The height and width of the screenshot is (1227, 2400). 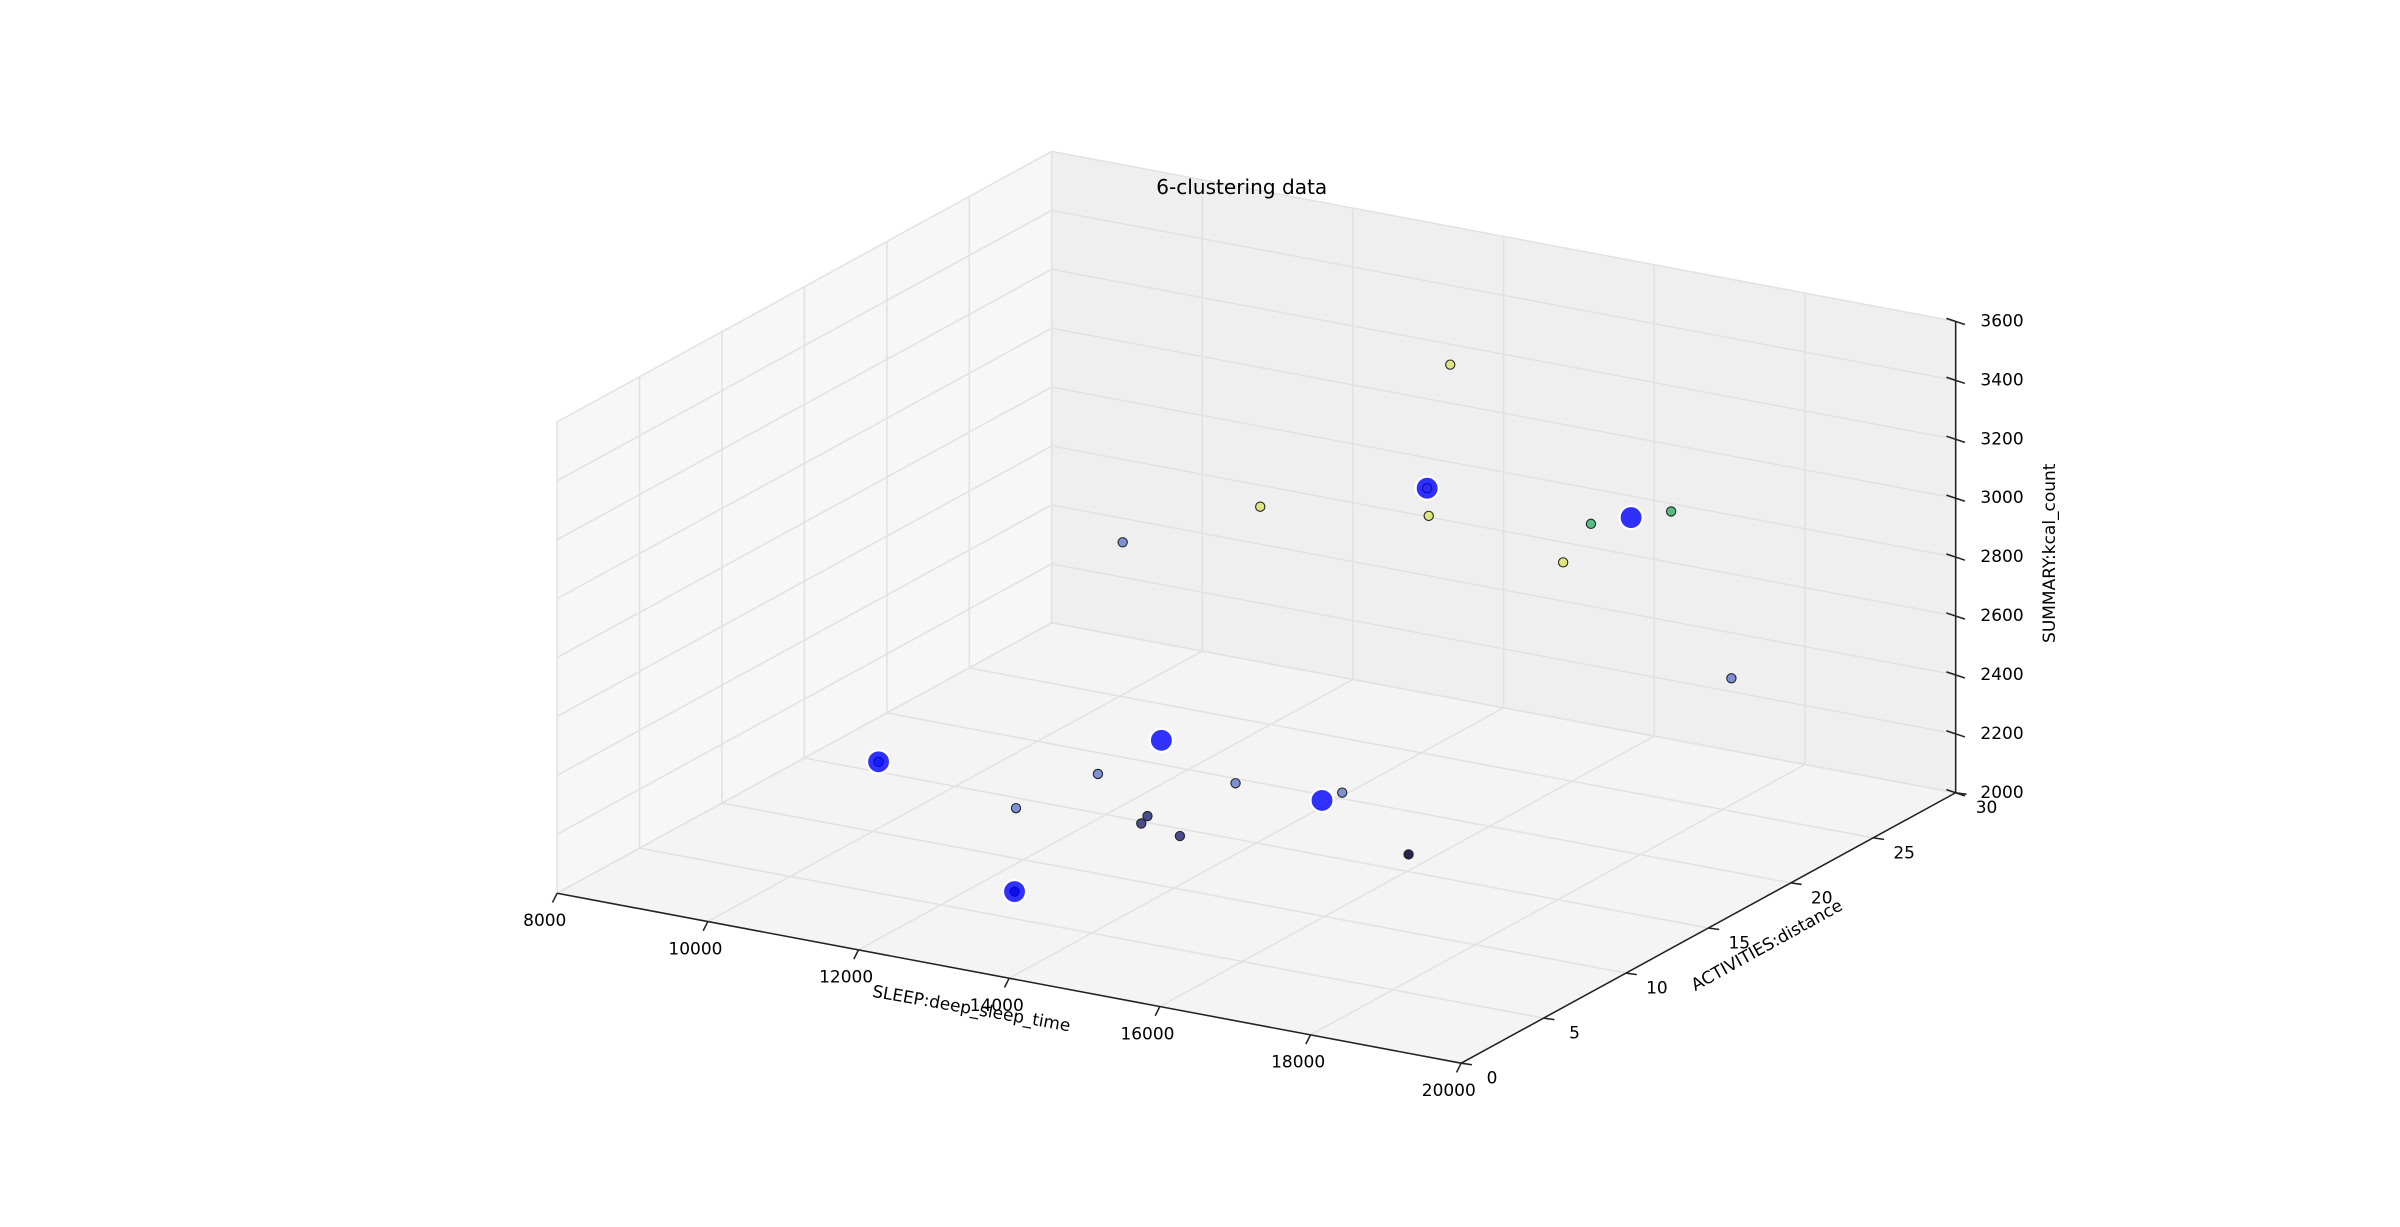 I want to click on x-tick-label: 8000, so click(x=544, y=921).